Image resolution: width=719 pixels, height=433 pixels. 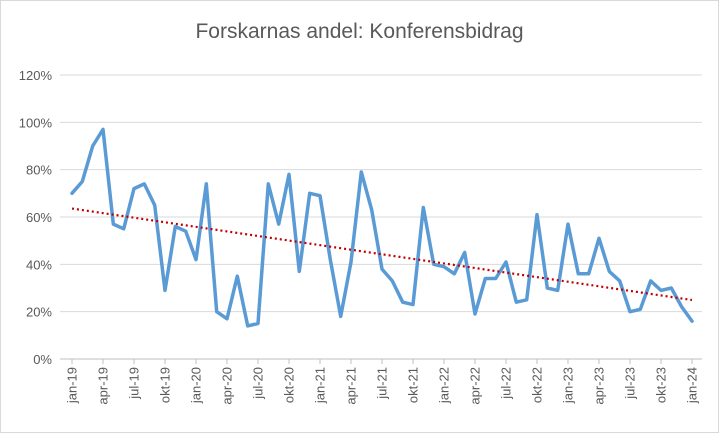 What do you see at coordinates (36, 75) in the screenshot?
I see `y-tick-label: 120%` at bounding box center [36, 75].